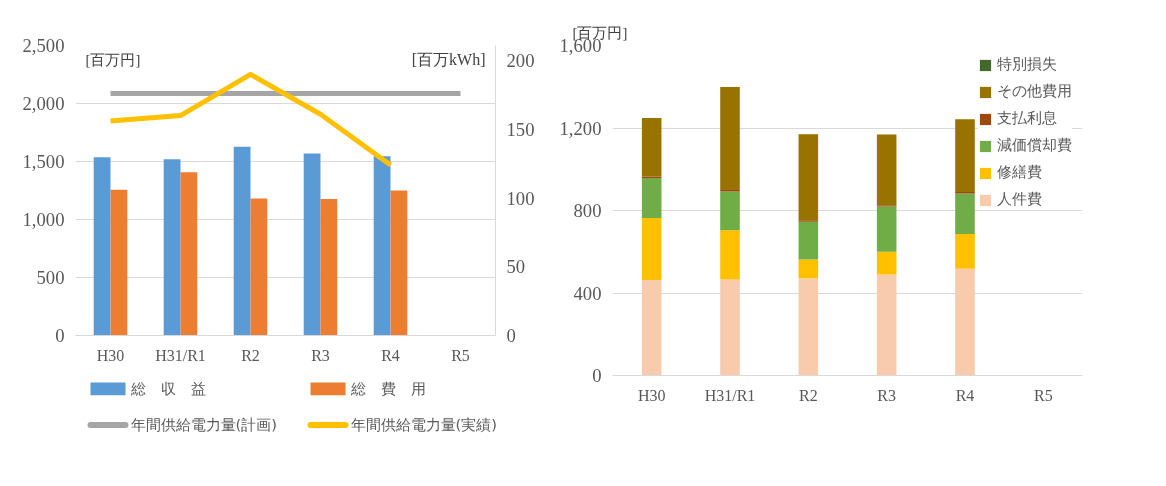 The width and height of the screenshot is (1166, 486). I want to click on y-tick-label: 2,500, so click(43, 45).